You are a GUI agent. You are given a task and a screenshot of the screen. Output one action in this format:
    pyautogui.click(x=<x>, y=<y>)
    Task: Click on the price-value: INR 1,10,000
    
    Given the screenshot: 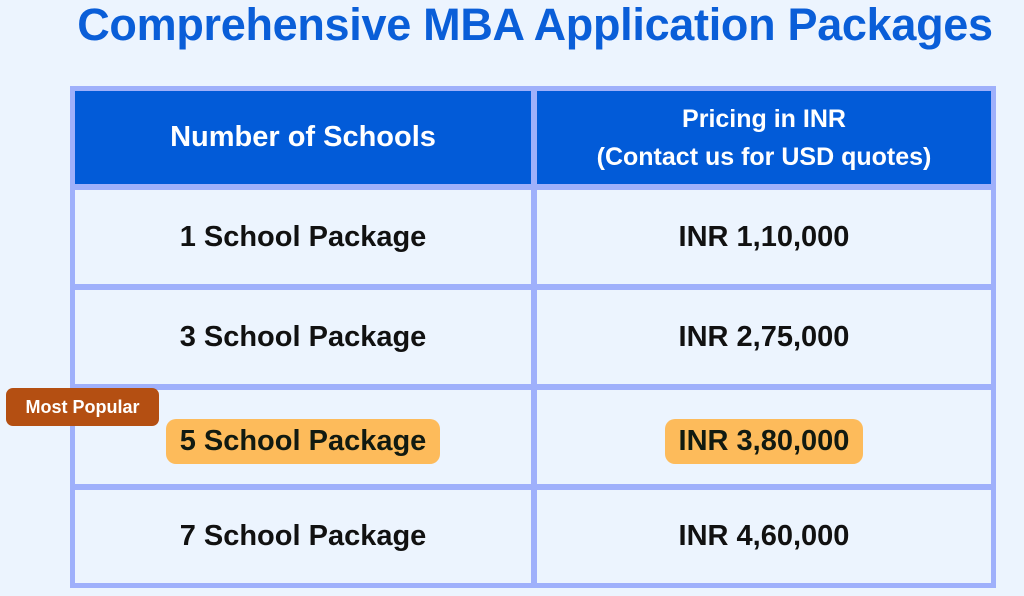 What is the action you would take?
    pyautogui.click(x=764, y=236)
    